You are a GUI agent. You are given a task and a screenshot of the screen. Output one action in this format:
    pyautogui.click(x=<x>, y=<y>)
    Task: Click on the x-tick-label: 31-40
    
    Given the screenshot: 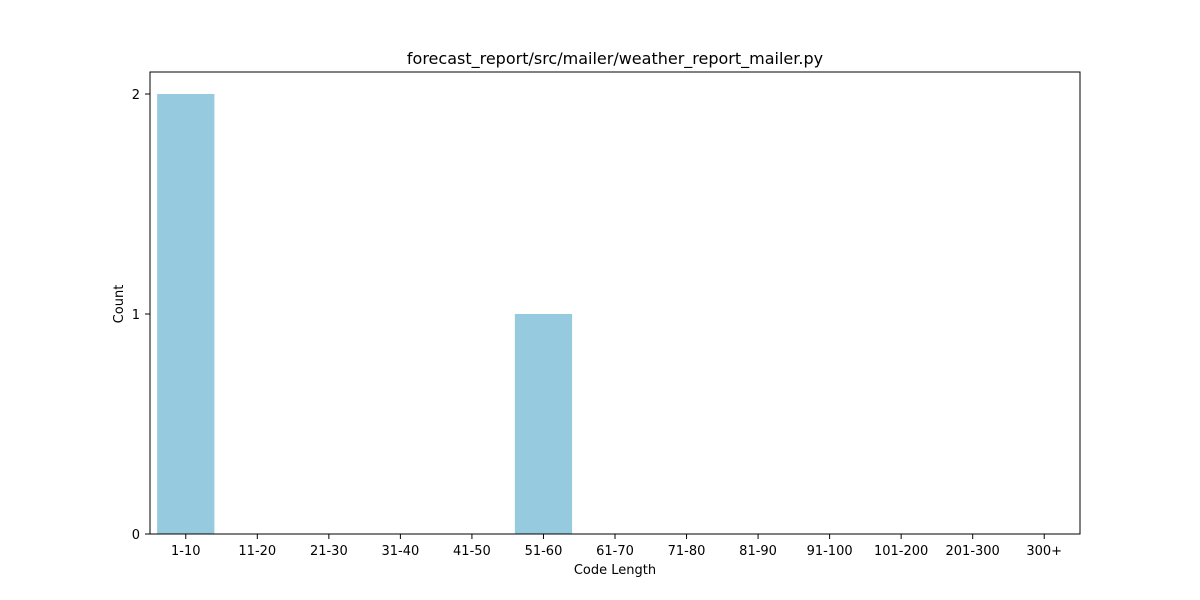 What is the action you would take?
    pyautogui.click(x=400, y=551)
    